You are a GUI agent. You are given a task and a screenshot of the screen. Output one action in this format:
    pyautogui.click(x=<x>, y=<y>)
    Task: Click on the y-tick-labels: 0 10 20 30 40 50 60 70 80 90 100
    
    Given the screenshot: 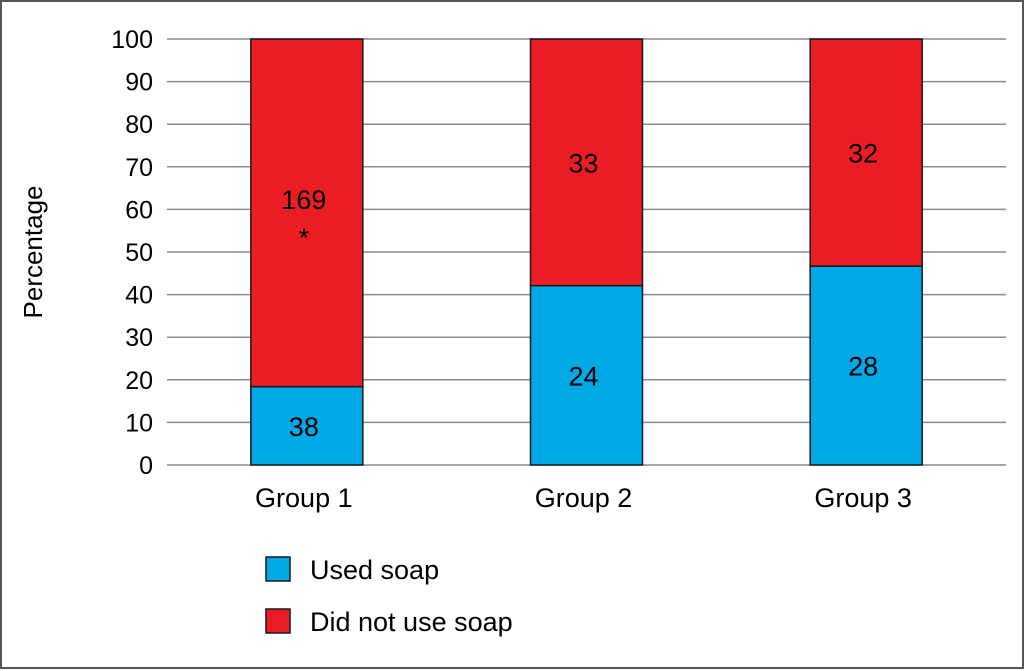 What is the action you would take?
    pyautogui.click(x=132, y=253)
    